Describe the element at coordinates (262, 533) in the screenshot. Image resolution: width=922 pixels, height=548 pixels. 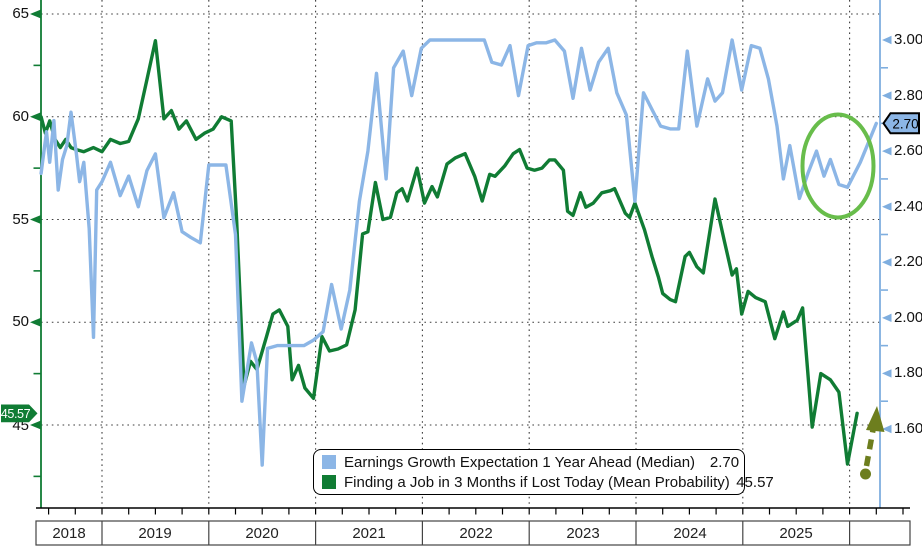
I see `x-axis-year: 2020` at that location.